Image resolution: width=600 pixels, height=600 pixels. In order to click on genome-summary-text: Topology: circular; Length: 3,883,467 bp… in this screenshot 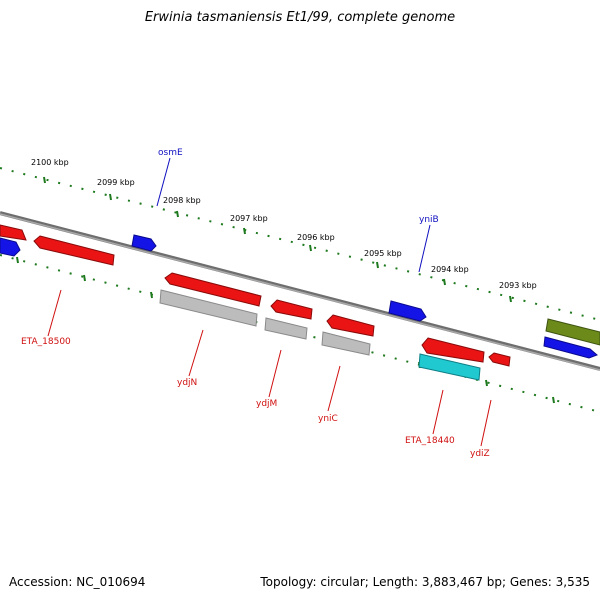, I will do `click(425, 582)`.